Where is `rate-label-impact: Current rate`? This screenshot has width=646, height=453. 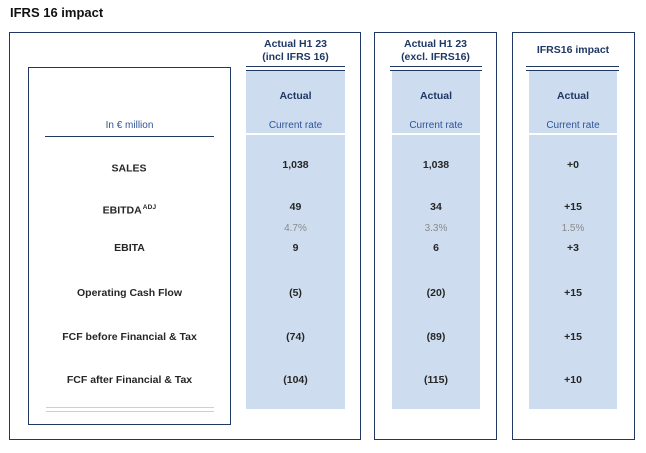 rate-label-impact: Current rate is located at coordinates (573, 125).